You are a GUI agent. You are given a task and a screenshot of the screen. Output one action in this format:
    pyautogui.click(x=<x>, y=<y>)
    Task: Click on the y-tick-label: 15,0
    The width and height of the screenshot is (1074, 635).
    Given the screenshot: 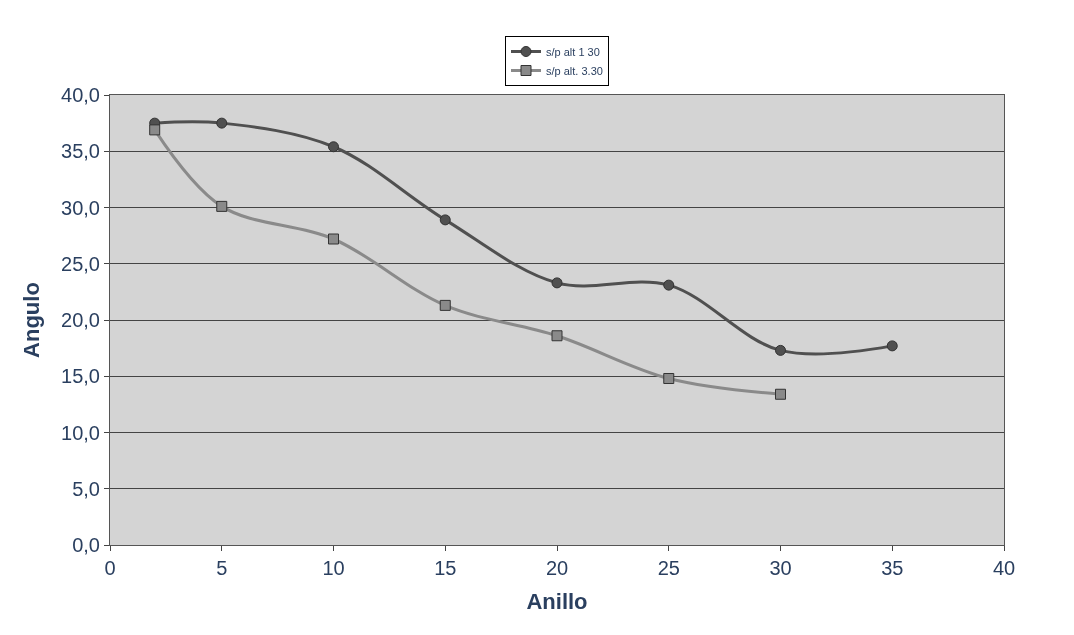 What is the action you would take?
    pyautogui.click(x=80, y=376)
    